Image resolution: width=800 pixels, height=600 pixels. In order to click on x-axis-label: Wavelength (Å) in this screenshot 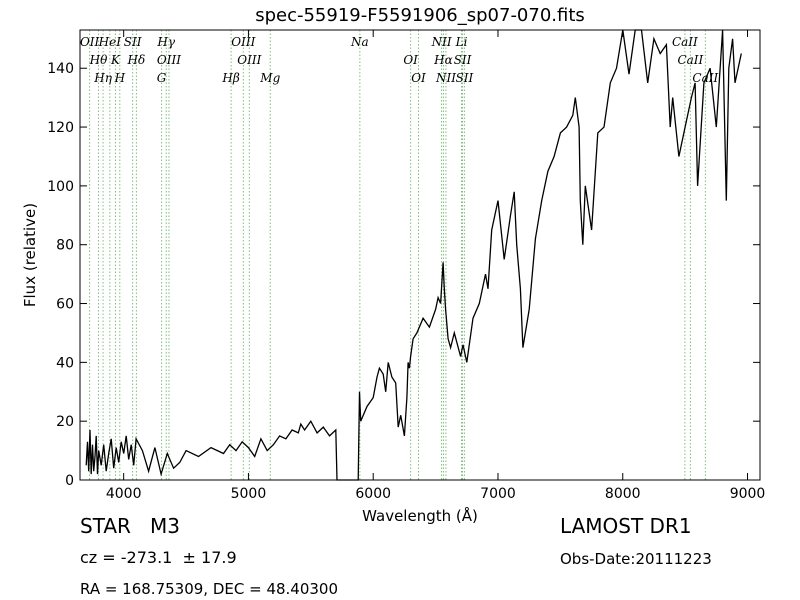, I will do `click(420, 515)`.